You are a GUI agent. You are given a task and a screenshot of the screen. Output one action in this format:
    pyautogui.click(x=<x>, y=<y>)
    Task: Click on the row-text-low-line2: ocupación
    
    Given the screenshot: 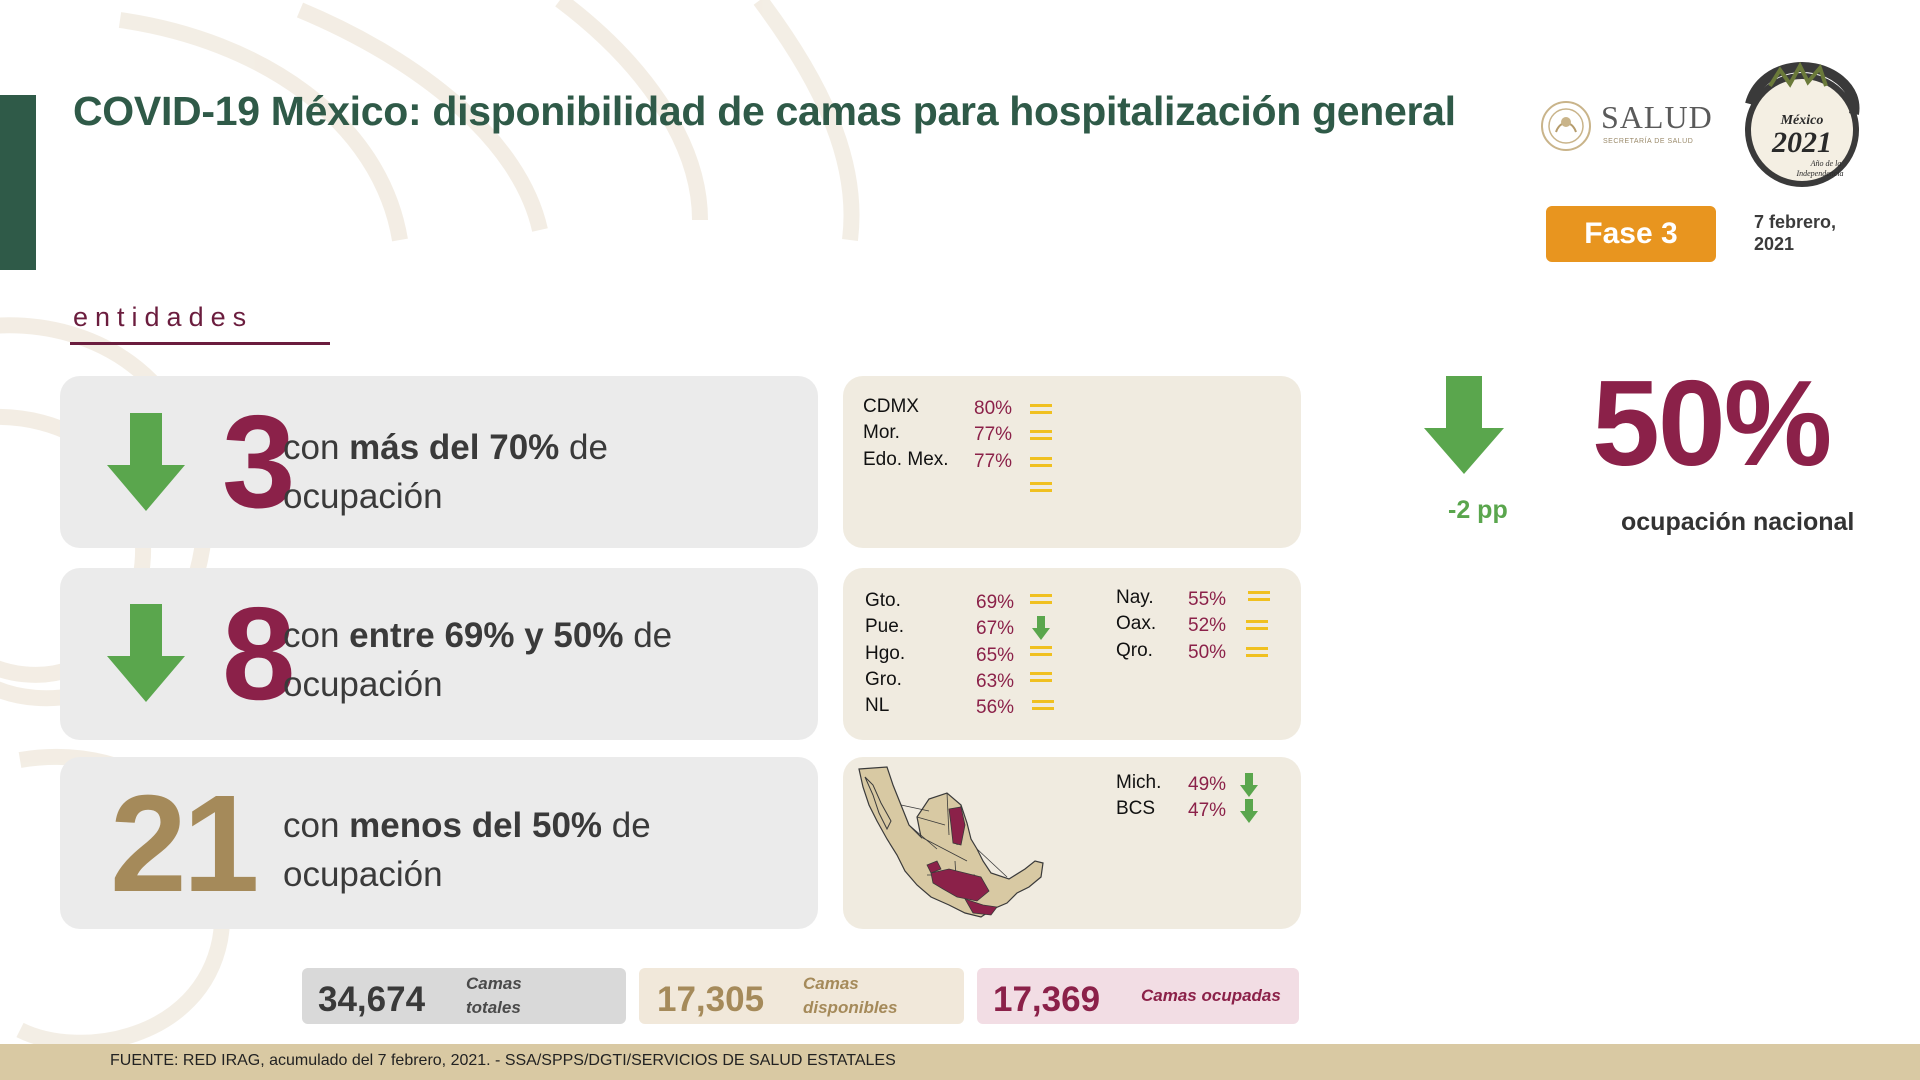 What is the action you would take?
    pyautogui.click(x=363, y=874)
    